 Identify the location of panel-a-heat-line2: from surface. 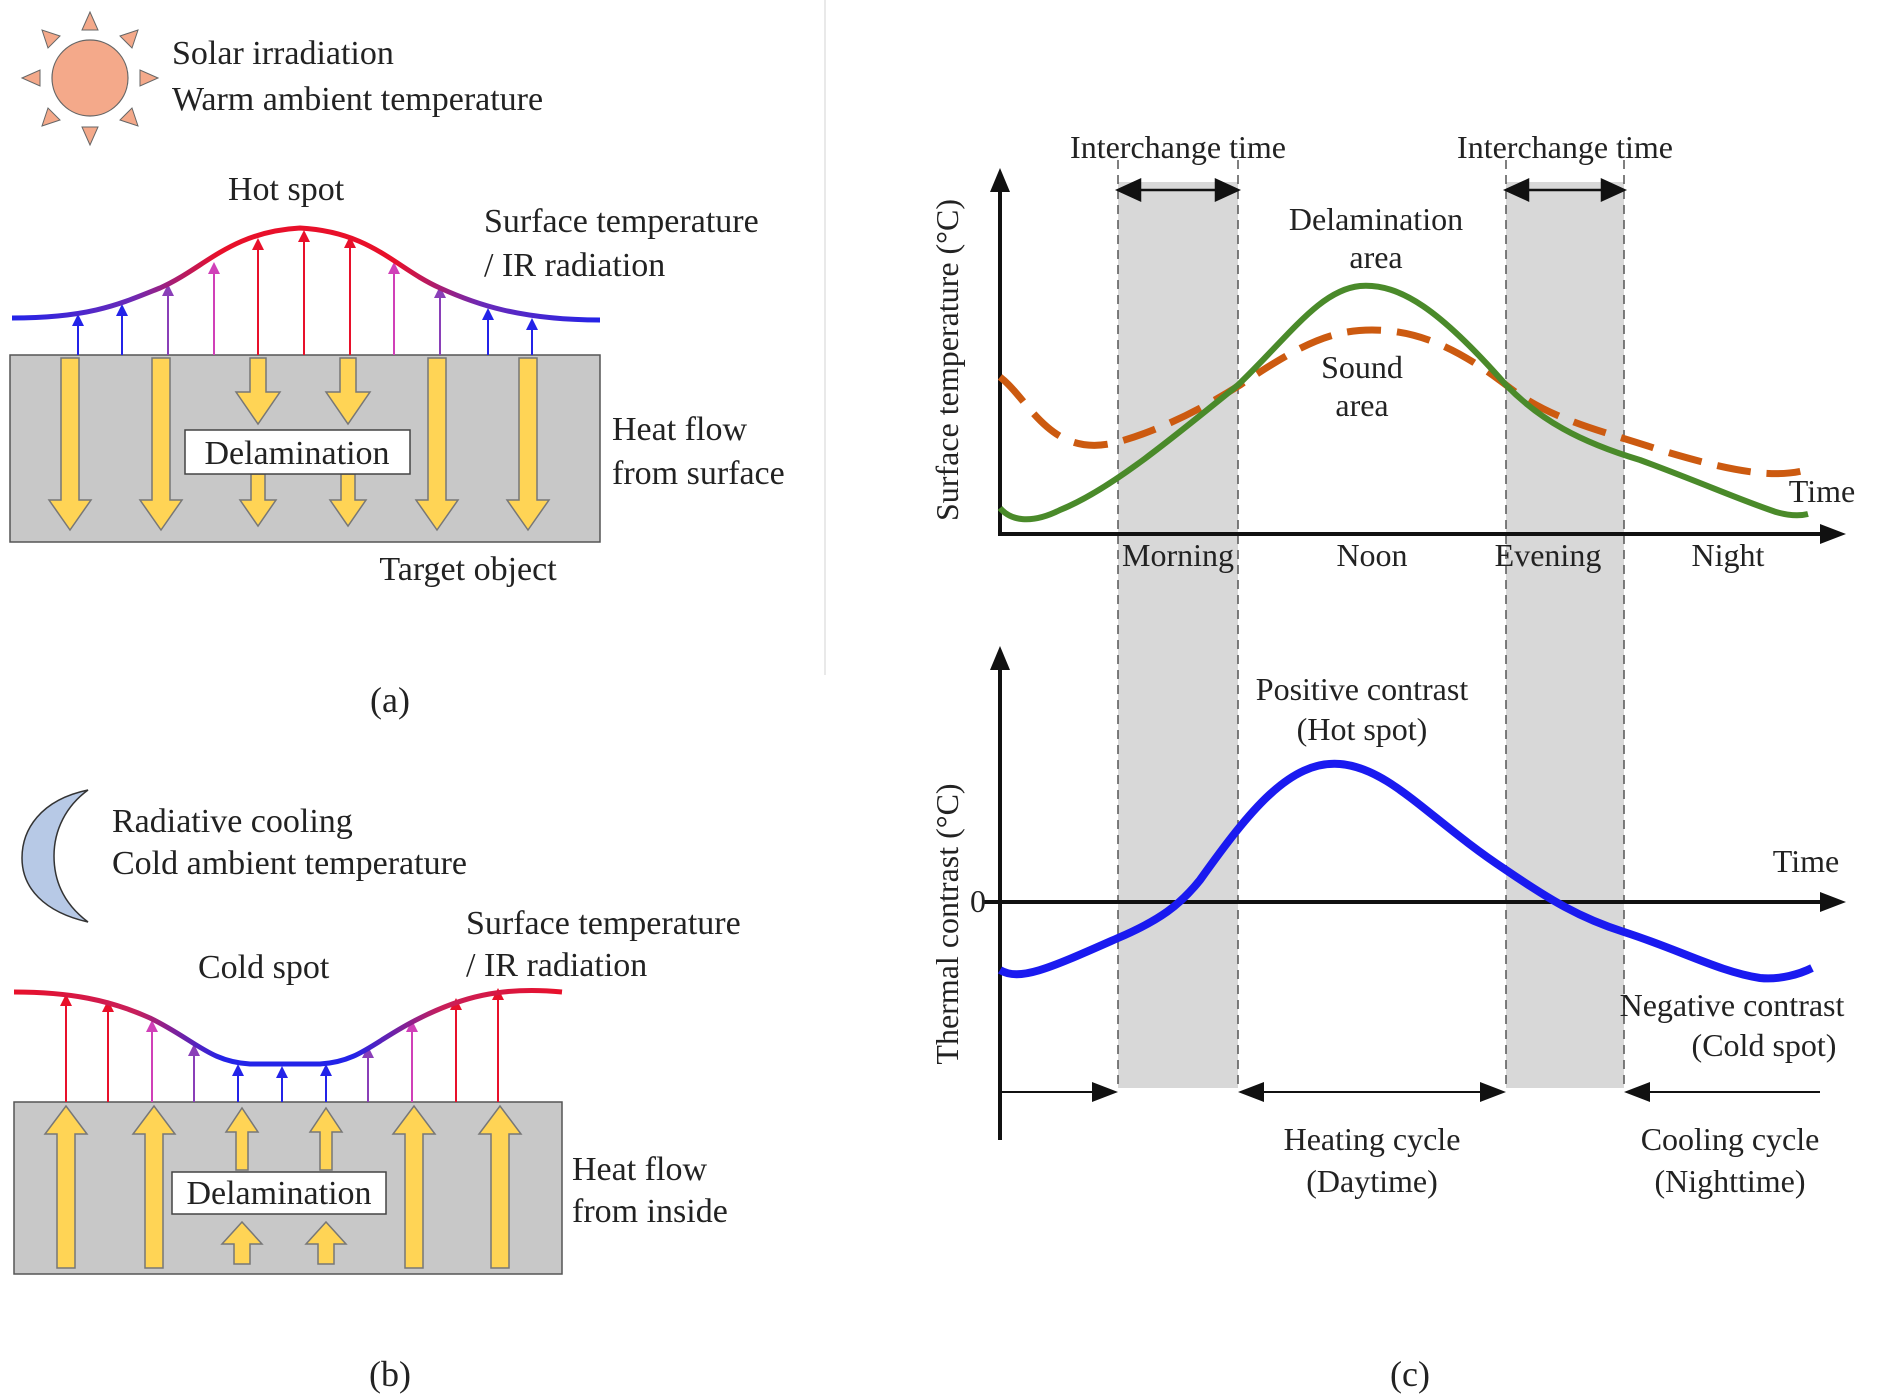
(698, 473).